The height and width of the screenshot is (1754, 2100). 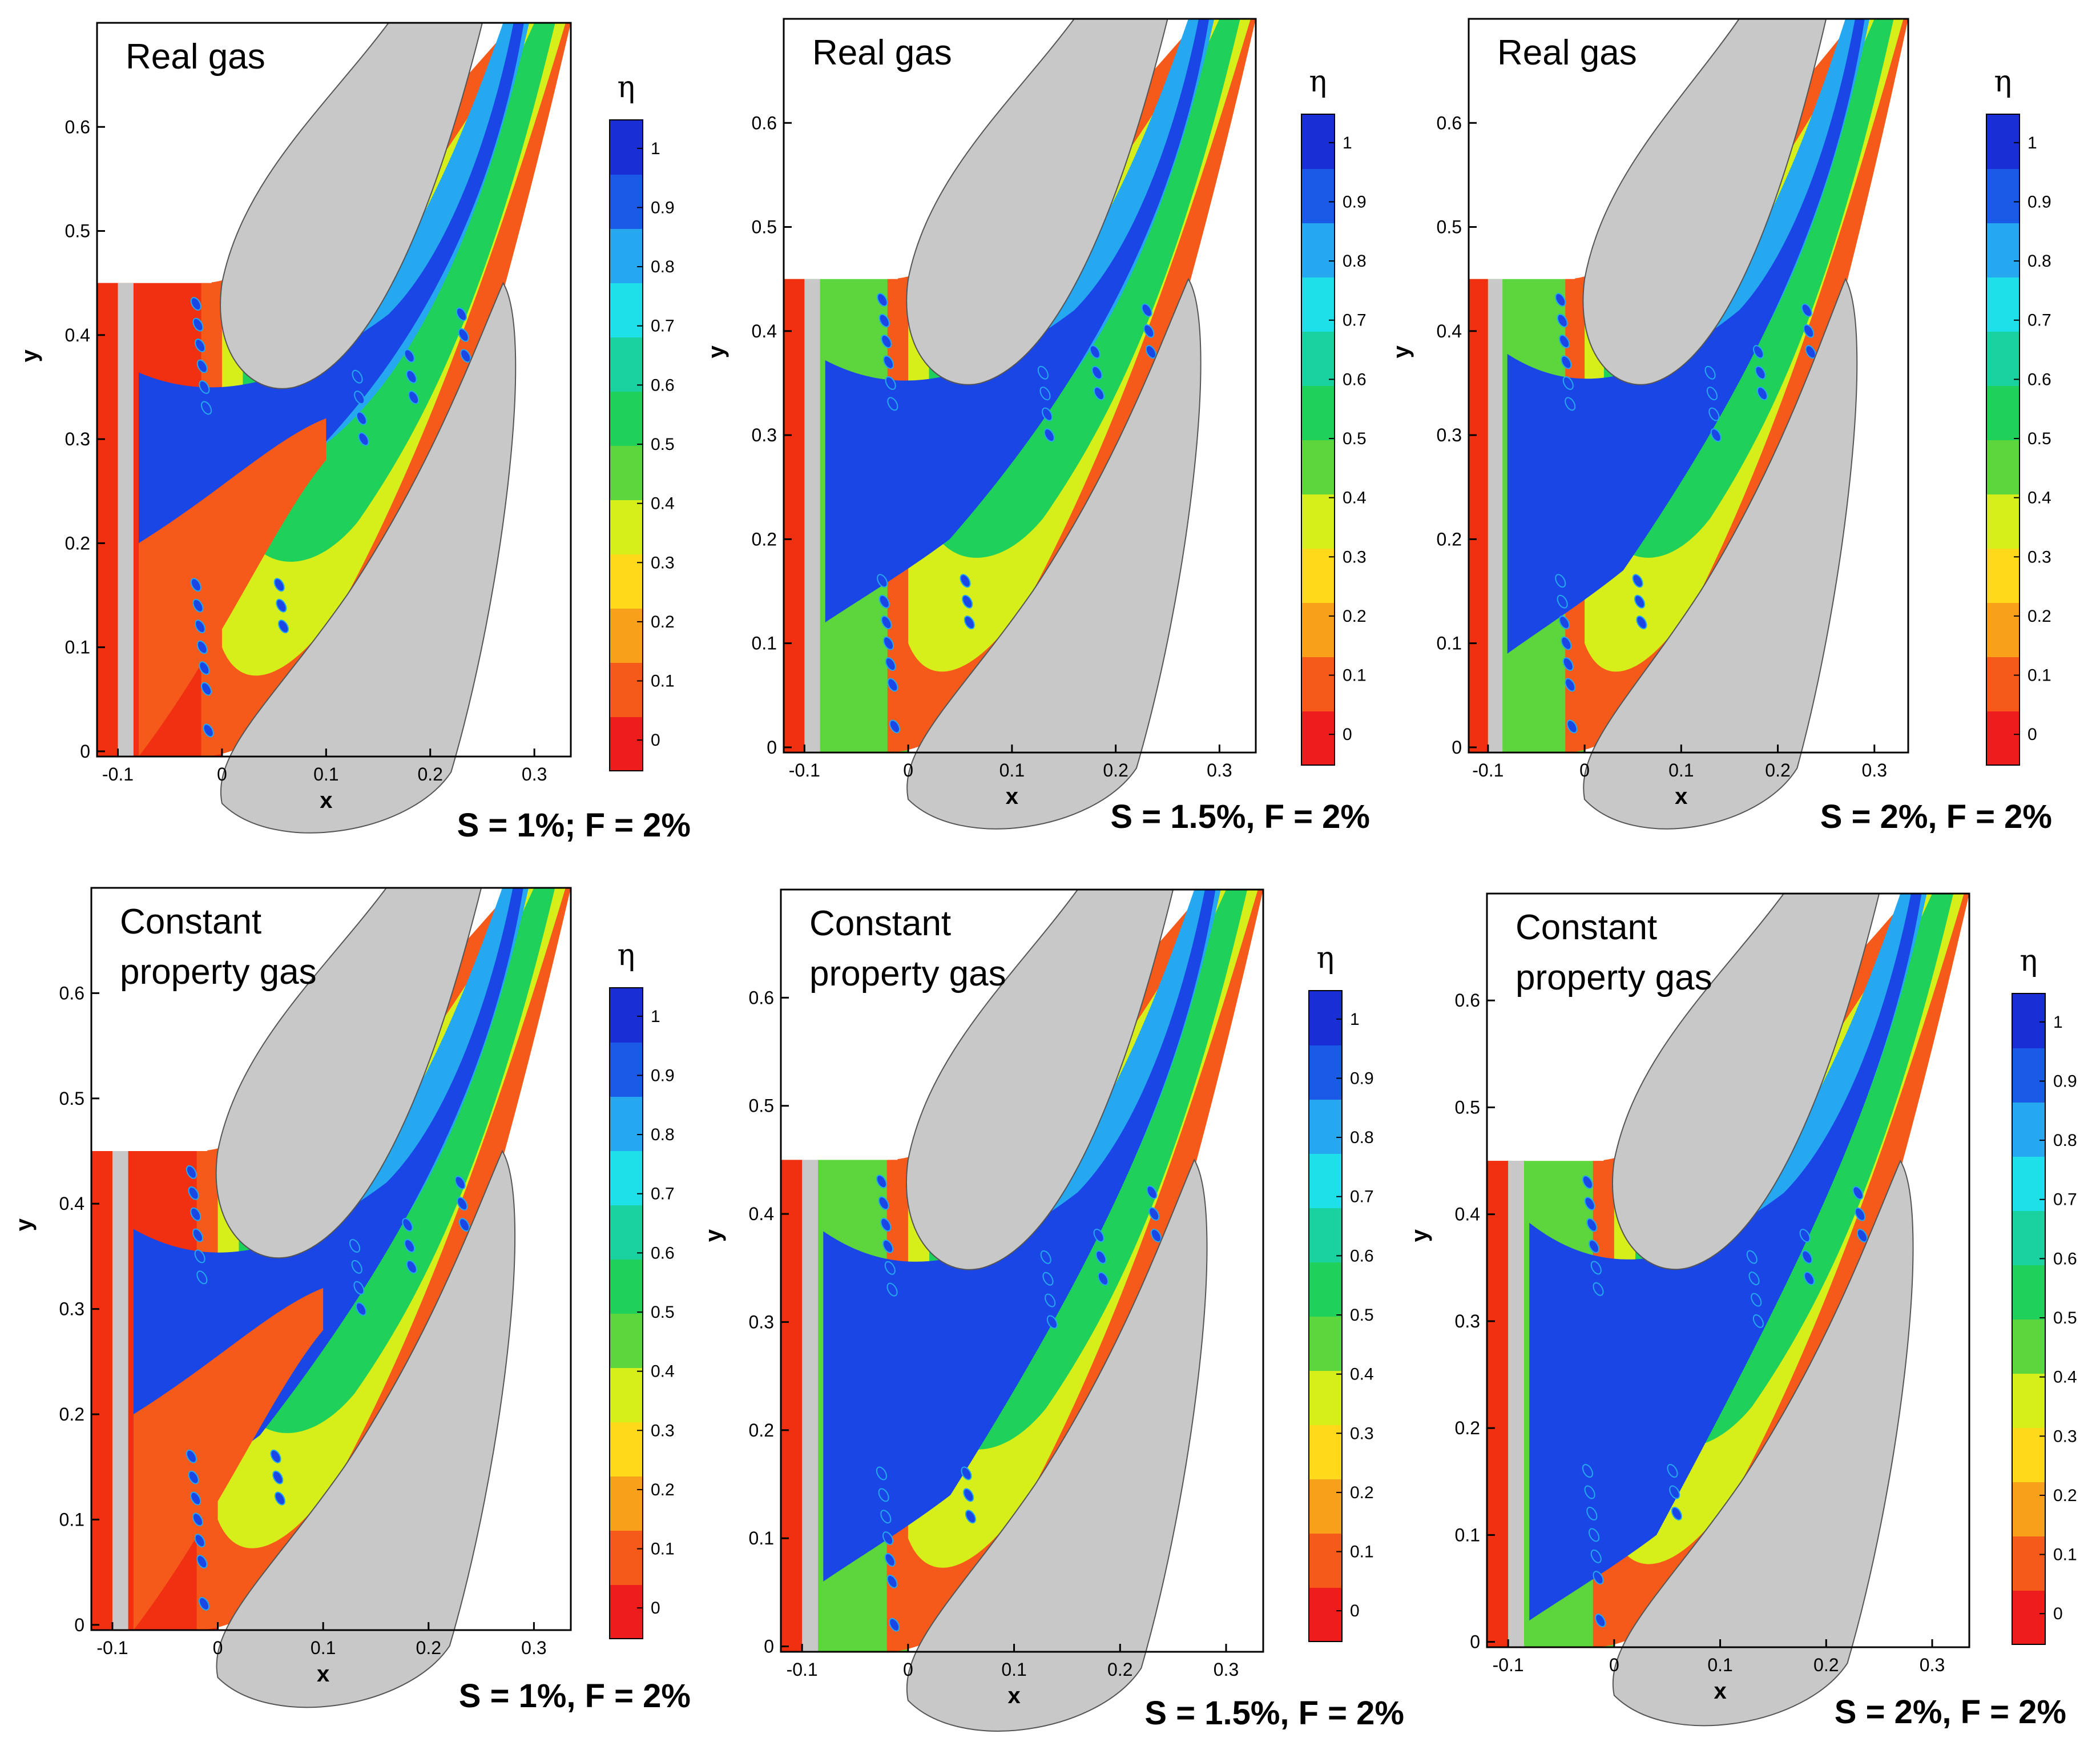 What do you see at coordinates (77, 335) in the screenshot?
I see `y-tick-label: 0.4` at bounding box center [77, 335].